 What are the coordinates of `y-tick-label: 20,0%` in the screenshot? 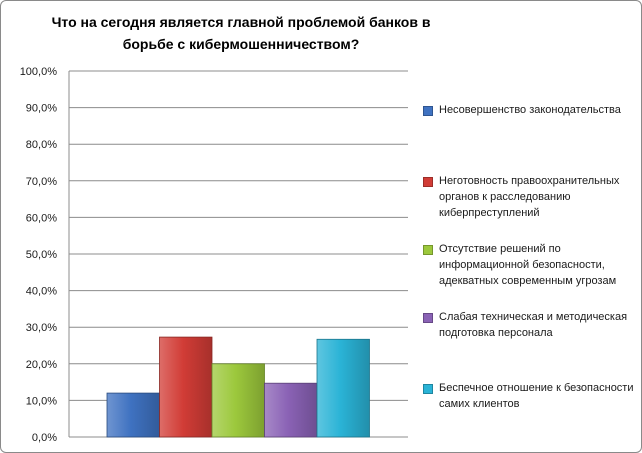 It's located at (41, 365).